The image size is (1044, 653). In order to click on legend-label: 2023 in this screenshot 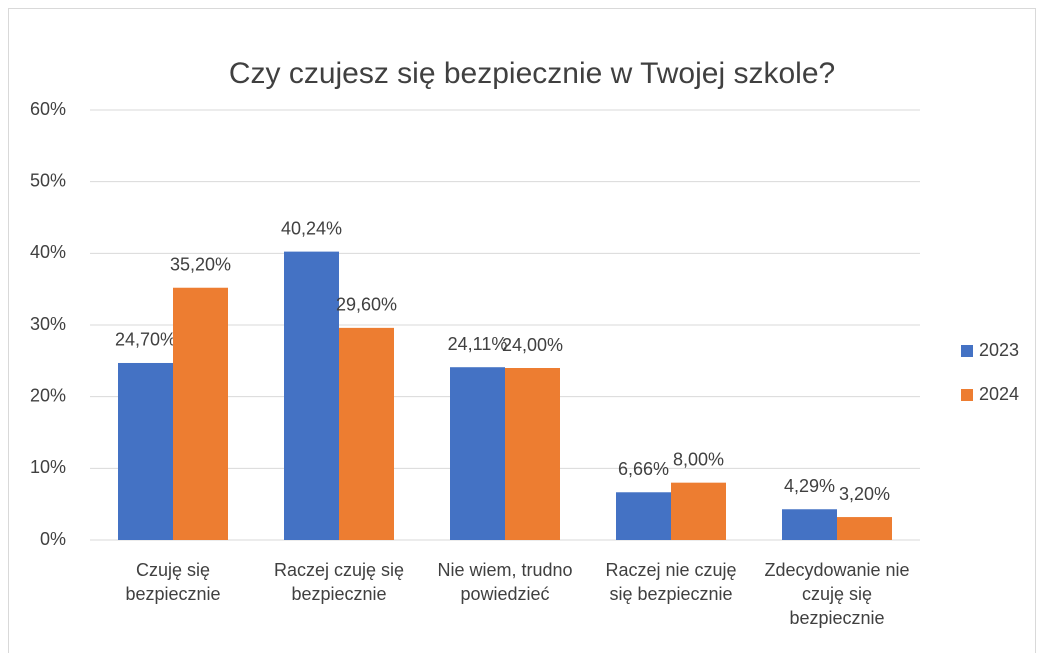, I will do `click(999, 350)`.